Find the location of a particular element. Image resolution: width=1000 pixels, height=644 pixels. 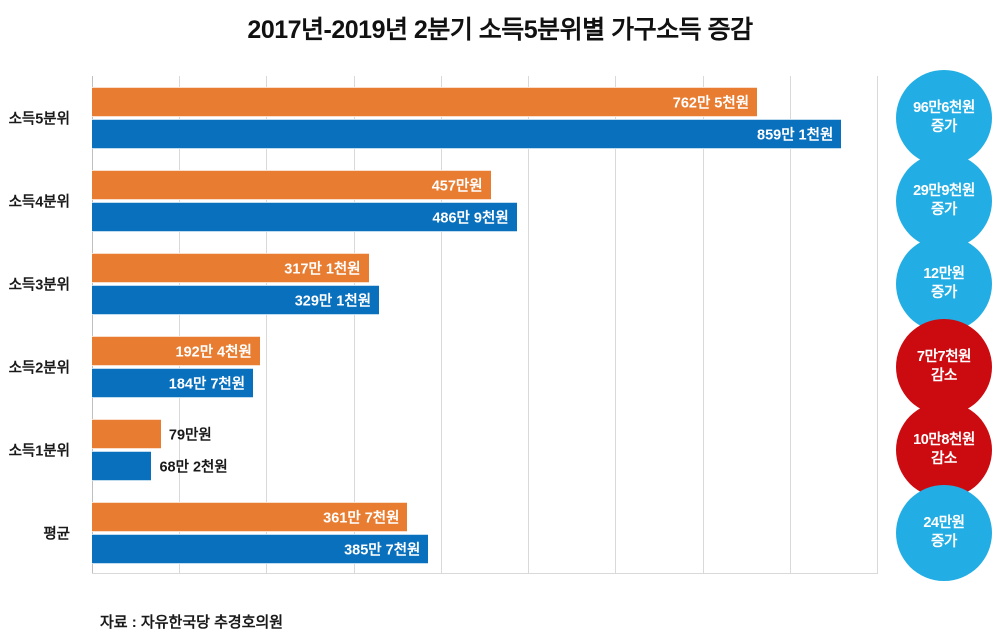

bar-소득2분위-2019 is located at coordinates (173, 382).